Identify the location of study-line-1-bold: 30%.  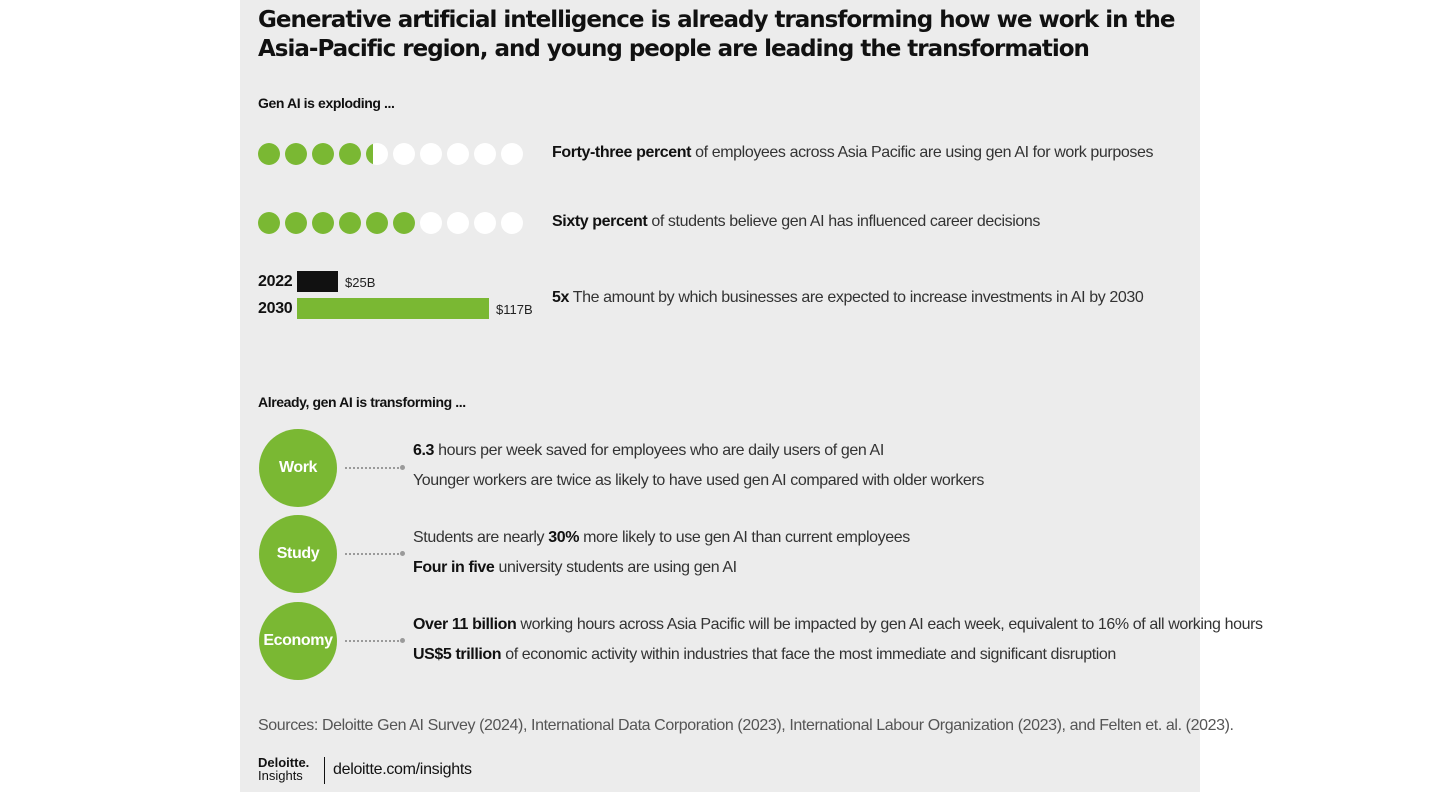
(564, 537).